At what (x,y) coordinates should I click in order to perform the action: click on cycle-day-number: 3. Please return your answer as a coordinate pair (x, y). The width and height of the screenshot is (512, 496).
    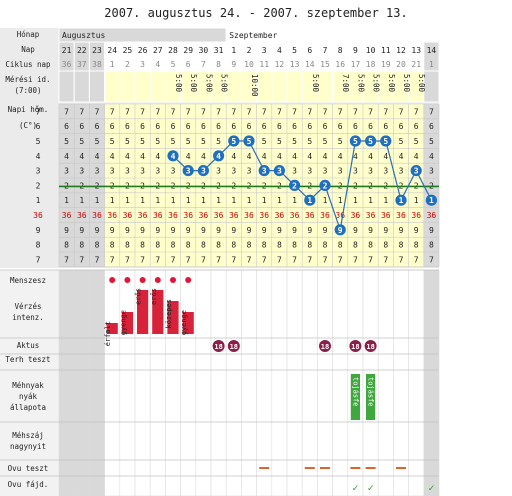
    Looking at the image, I should click on (142, 64).